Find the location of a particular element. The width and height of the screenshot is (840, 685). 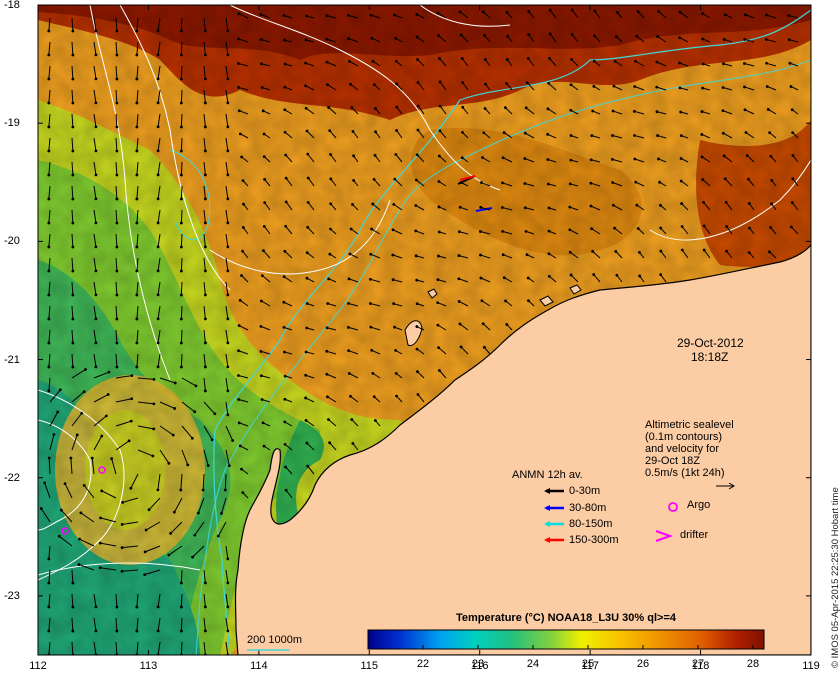

mooring-arrow-red is located at coordinates (467, 178).